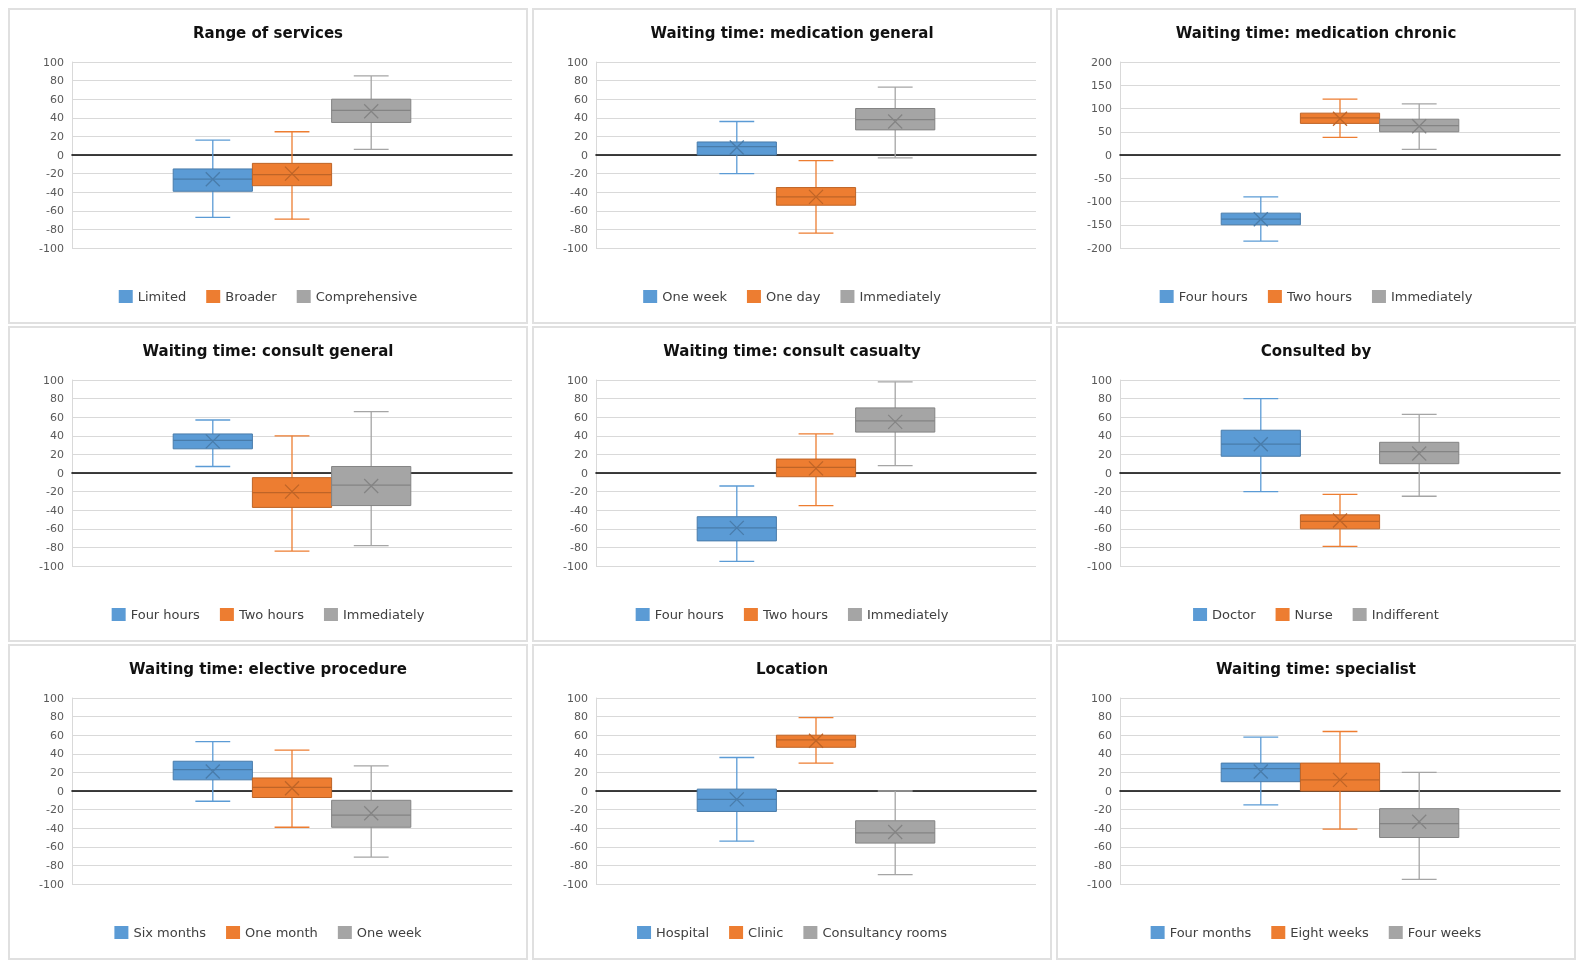 The width and height of the screenshot is (1593, 974). Describe the element at coordinates (792, 350) in the screenshot. I see `chart-title: Waiting time: consult casualty` at that location.